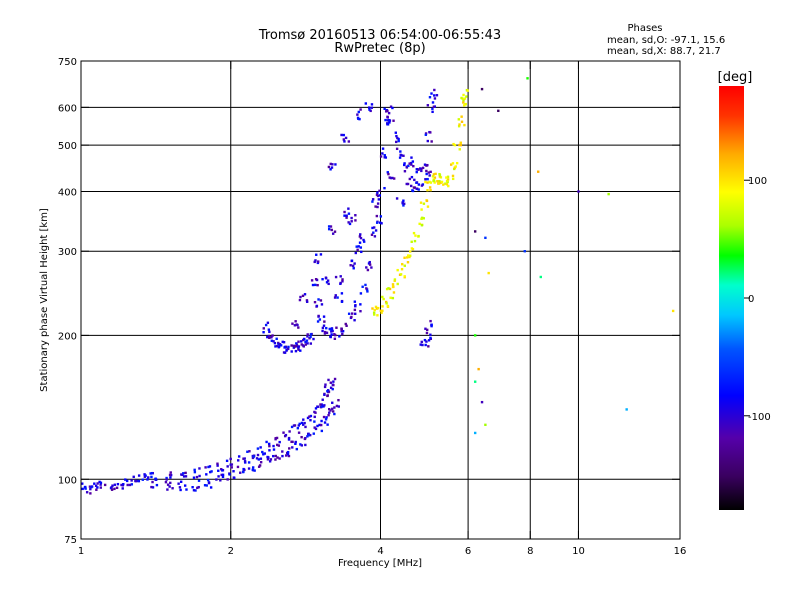 Image resolution: width=800 pixels, height=600 pixels. What do you see at coordinates (757, 181) in the screenshot?
I see `colorbar-tick-label: 100` at bounding box center [757, 181].